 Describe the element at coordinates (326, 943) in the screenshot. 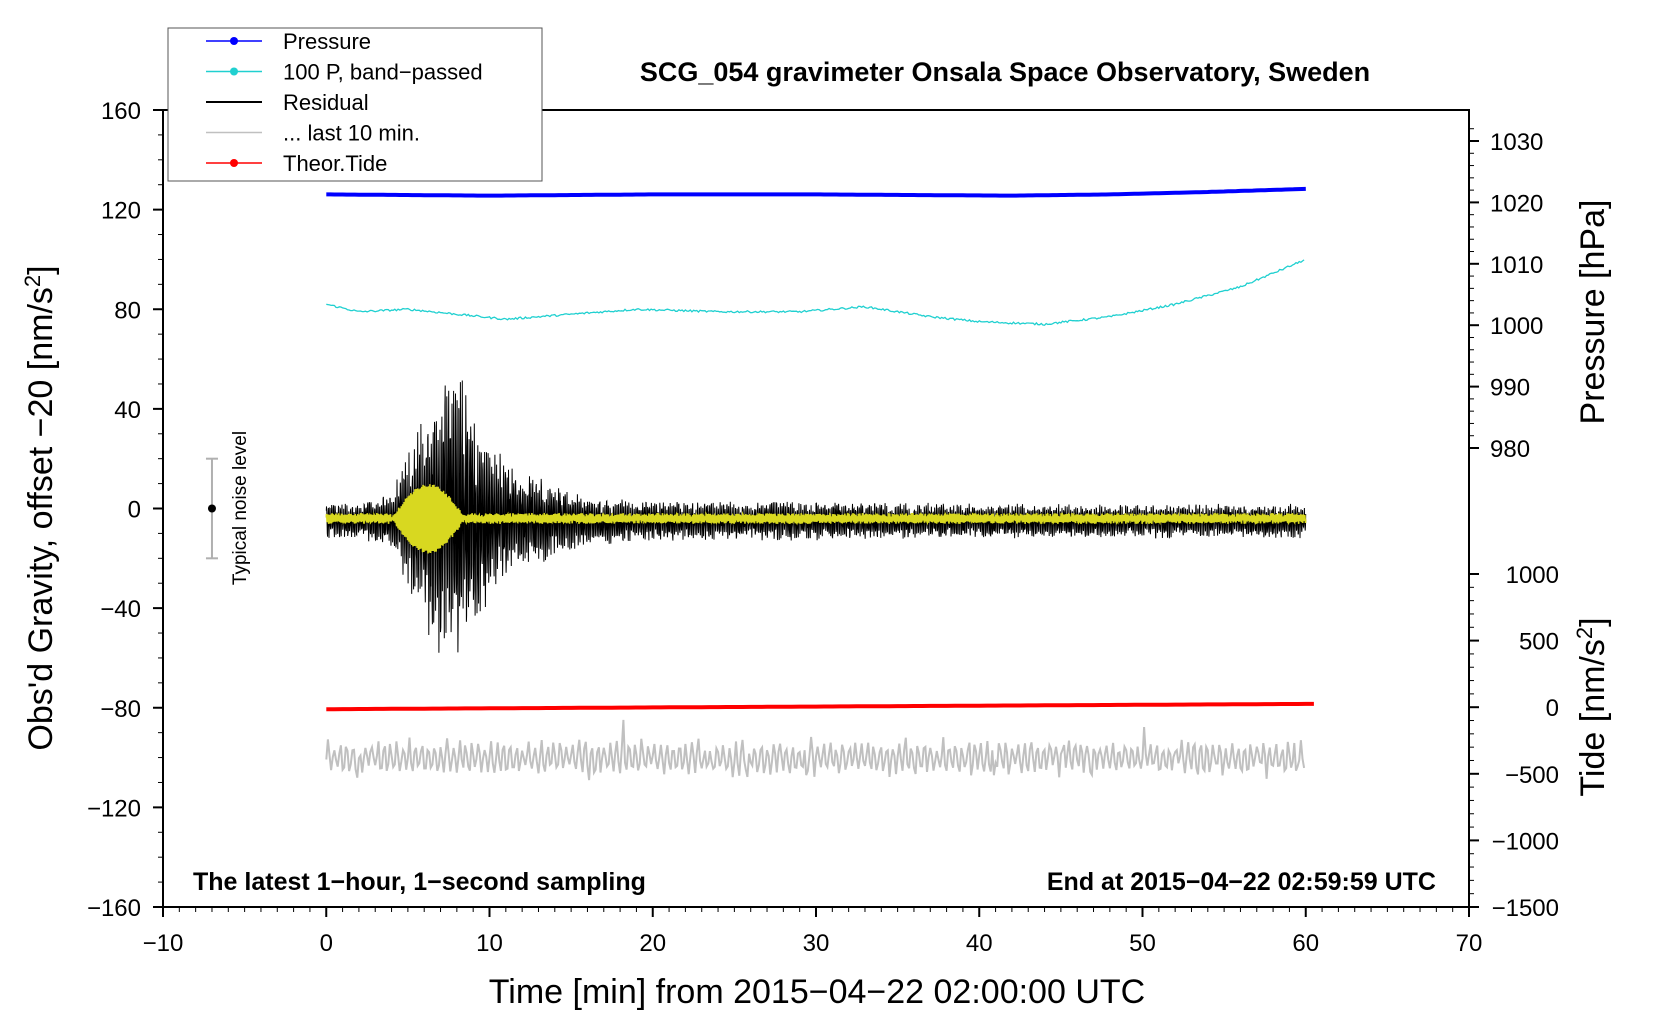

I see `x-tick-label: 0` at that location.